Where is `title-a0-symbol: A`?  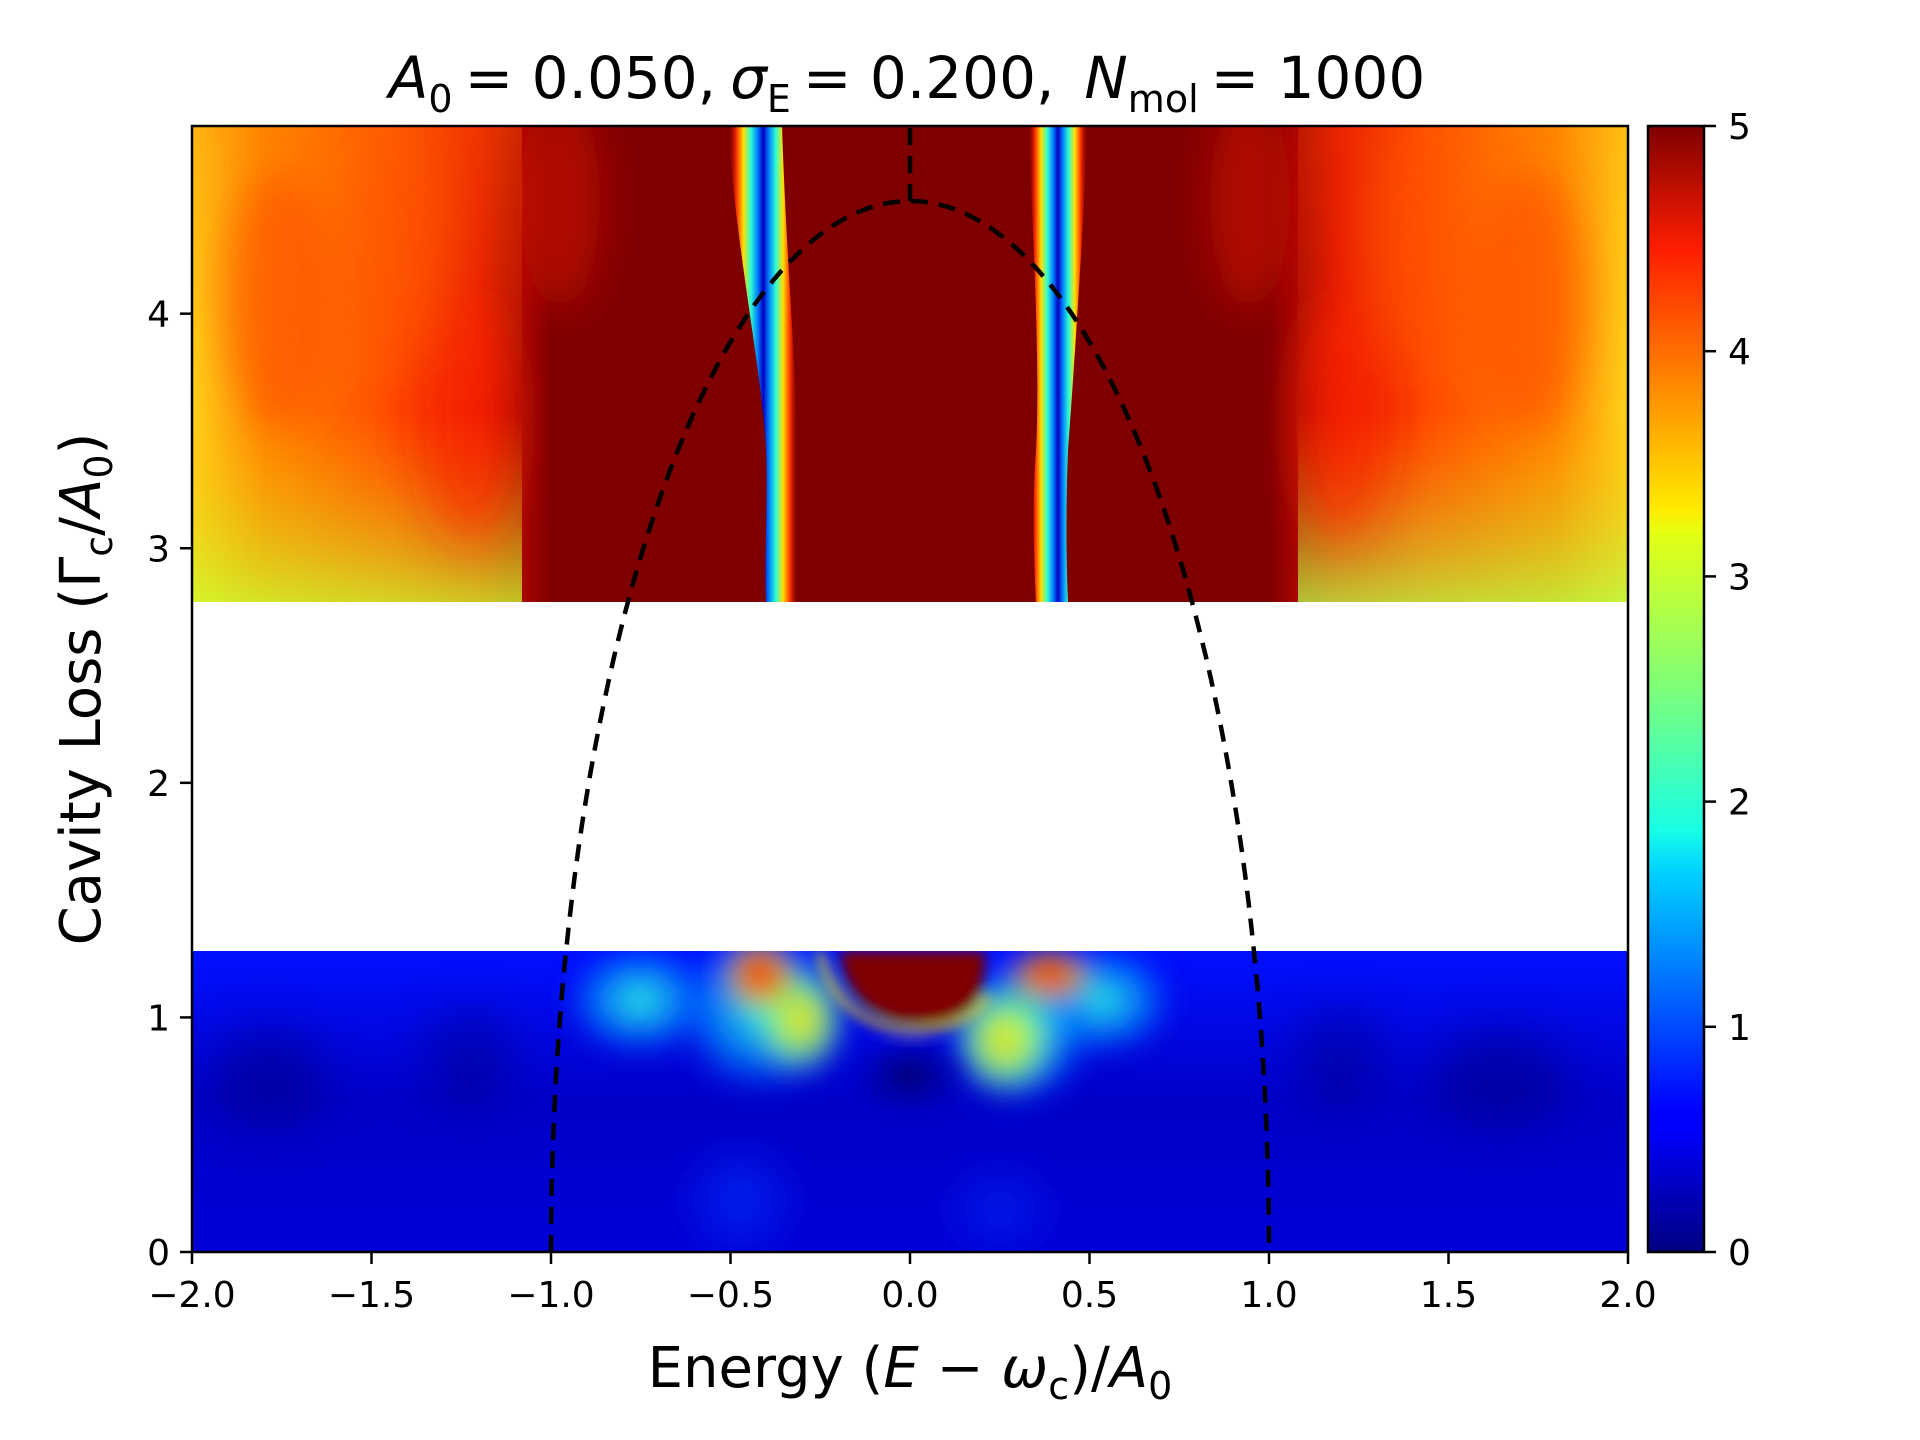
title-a0-symbol: A is located at coordinates (407, 78).